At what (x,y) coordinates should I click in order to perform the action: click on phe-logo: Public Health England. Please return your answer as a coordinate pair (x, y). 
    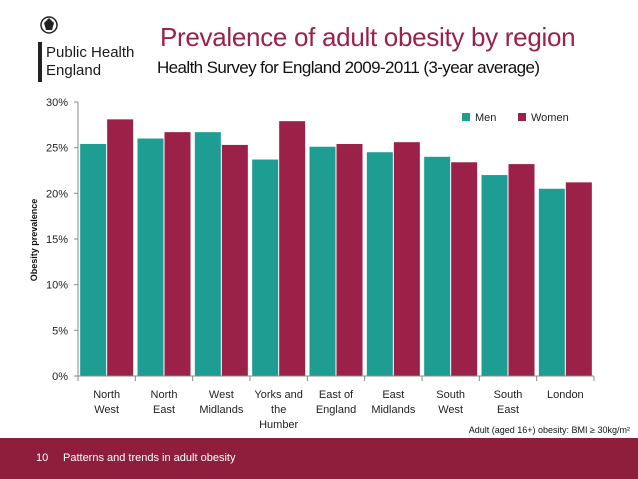
    Looking at the image, I should click on (93, 49).